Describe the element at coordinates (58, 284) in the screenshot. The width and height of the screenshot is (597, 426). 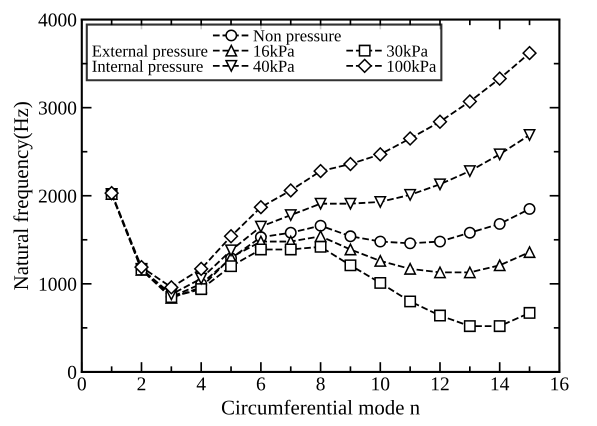
I see `y-tick-label: 1000` at that location.